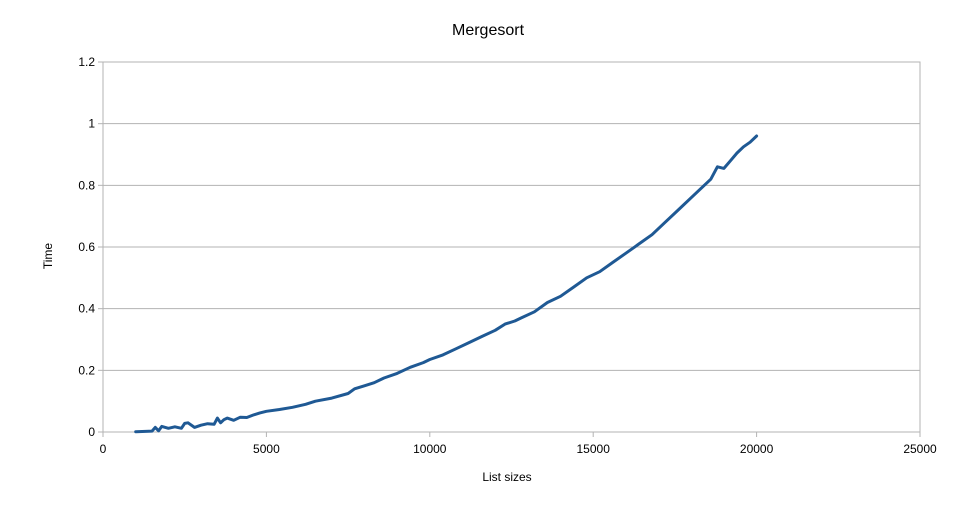  What do you see at coordinates (91, 124) in the screenshot?
I see `y-tick-label: 1` at bounding box center [91, 124].